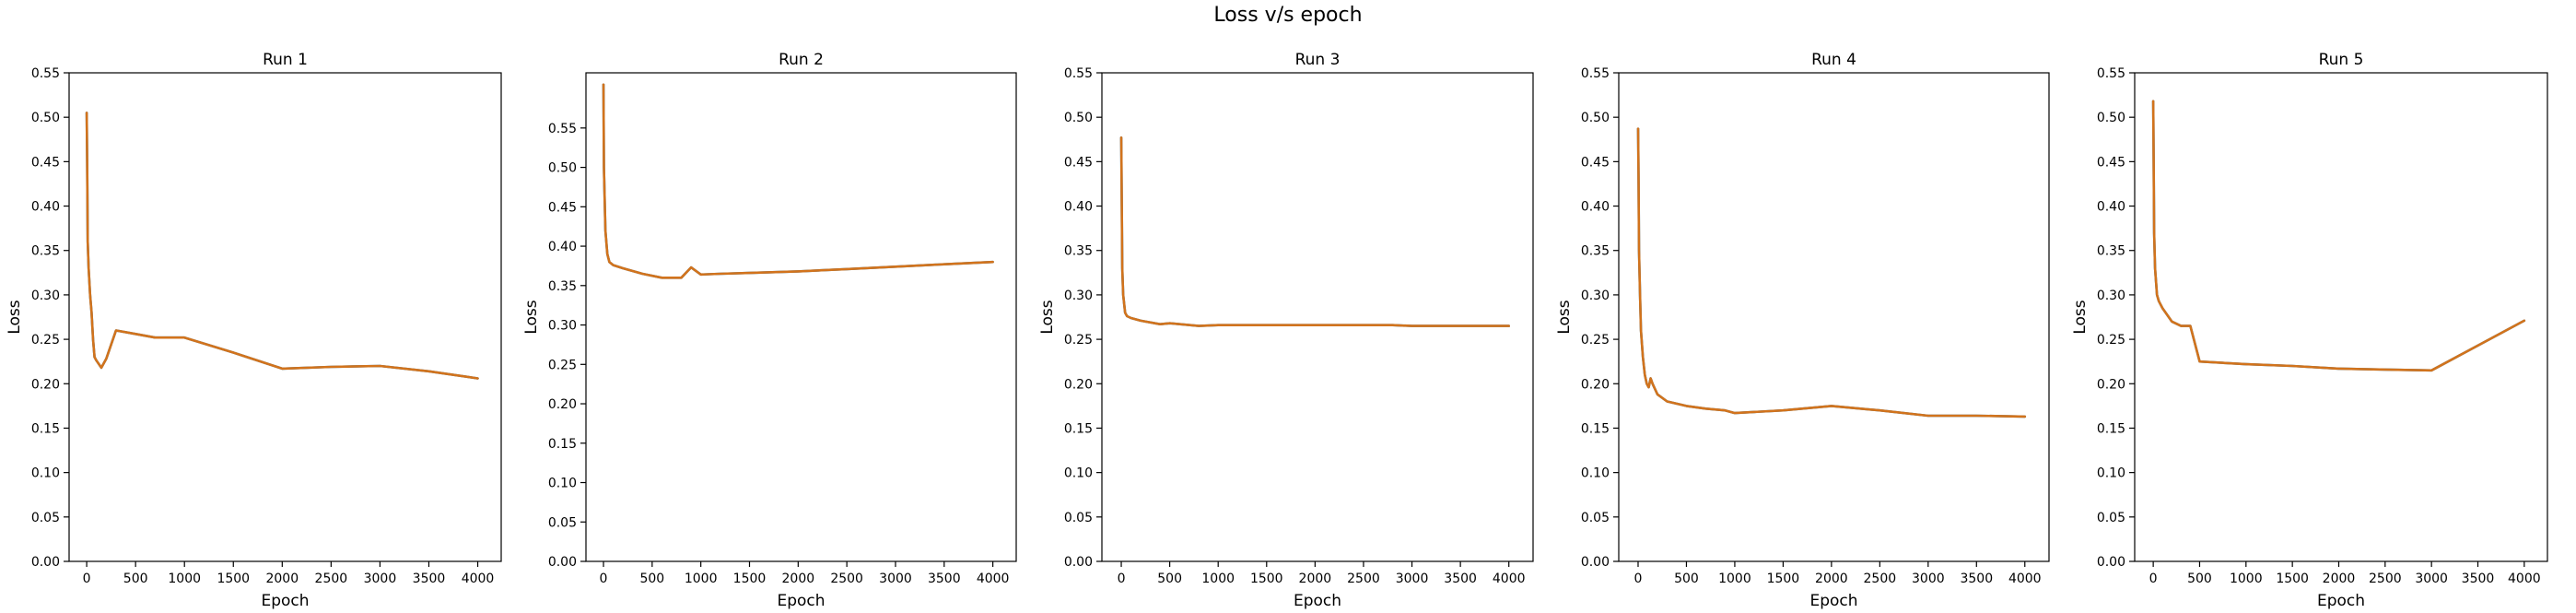  I want to click on subplot-title: Run 2, so click(801, 60).